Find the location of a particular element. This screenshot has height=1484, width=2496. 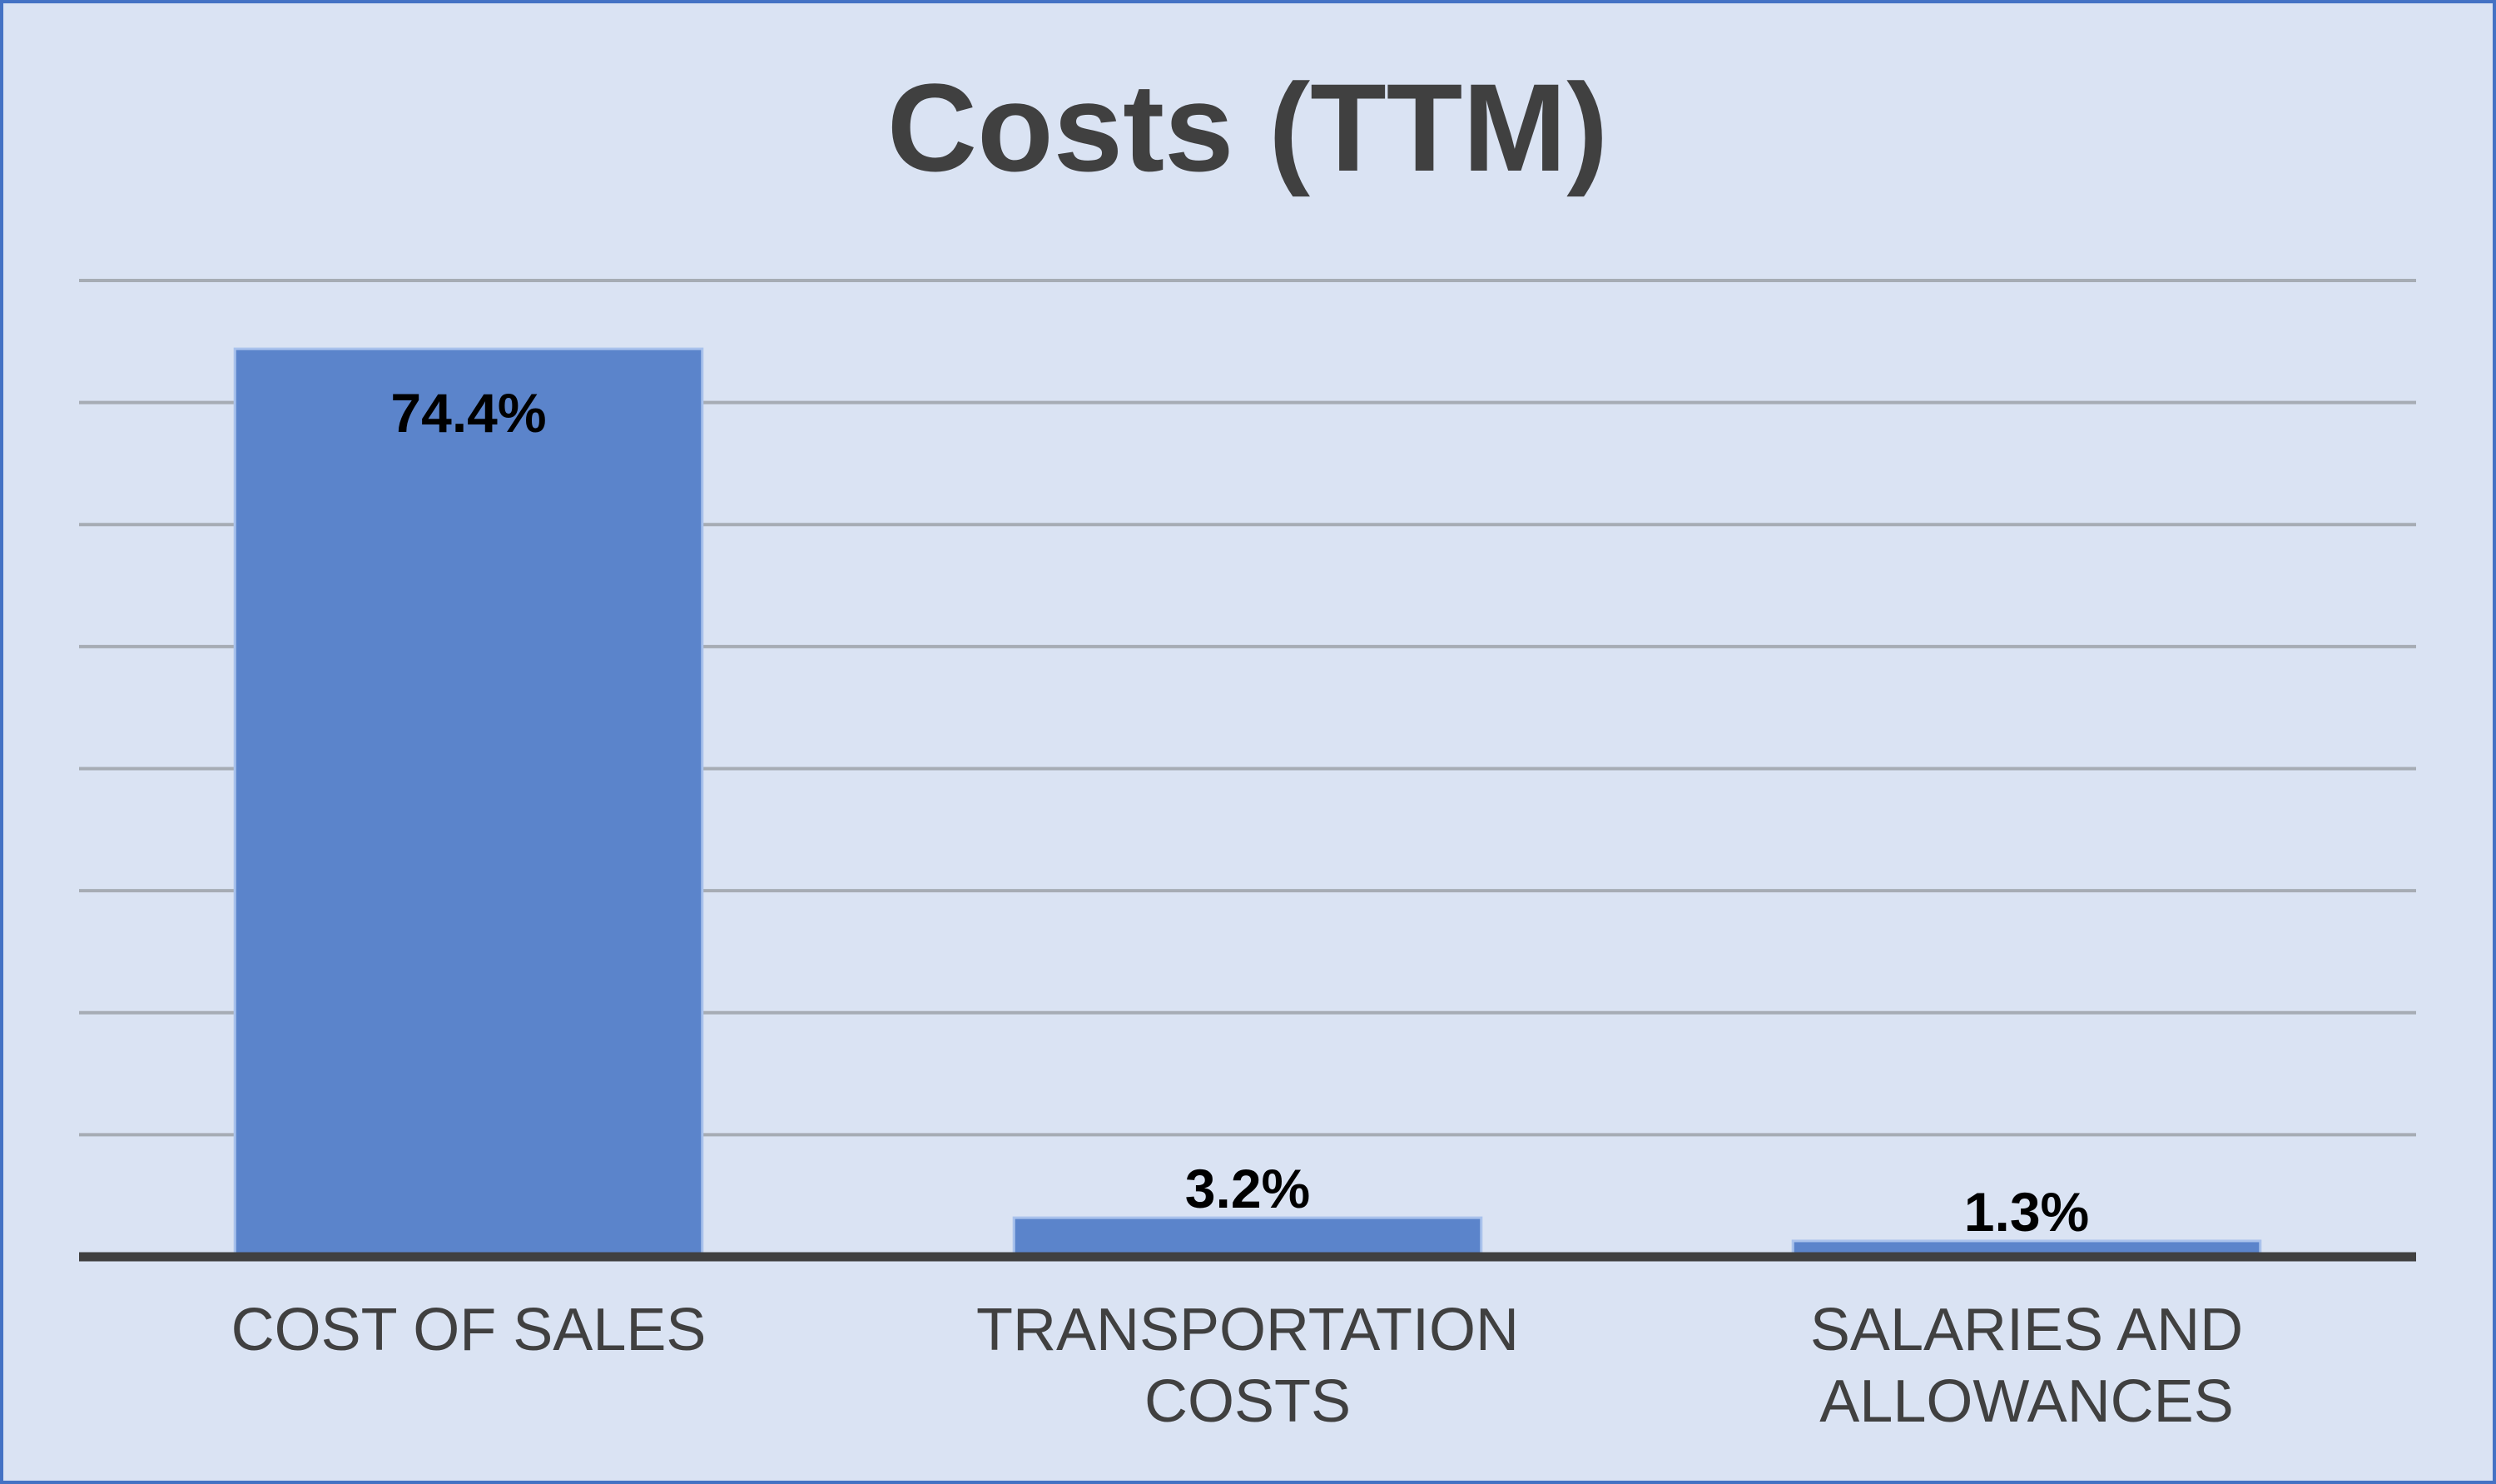

data-label: 1.3% is located at coordinates (2026, 1212).